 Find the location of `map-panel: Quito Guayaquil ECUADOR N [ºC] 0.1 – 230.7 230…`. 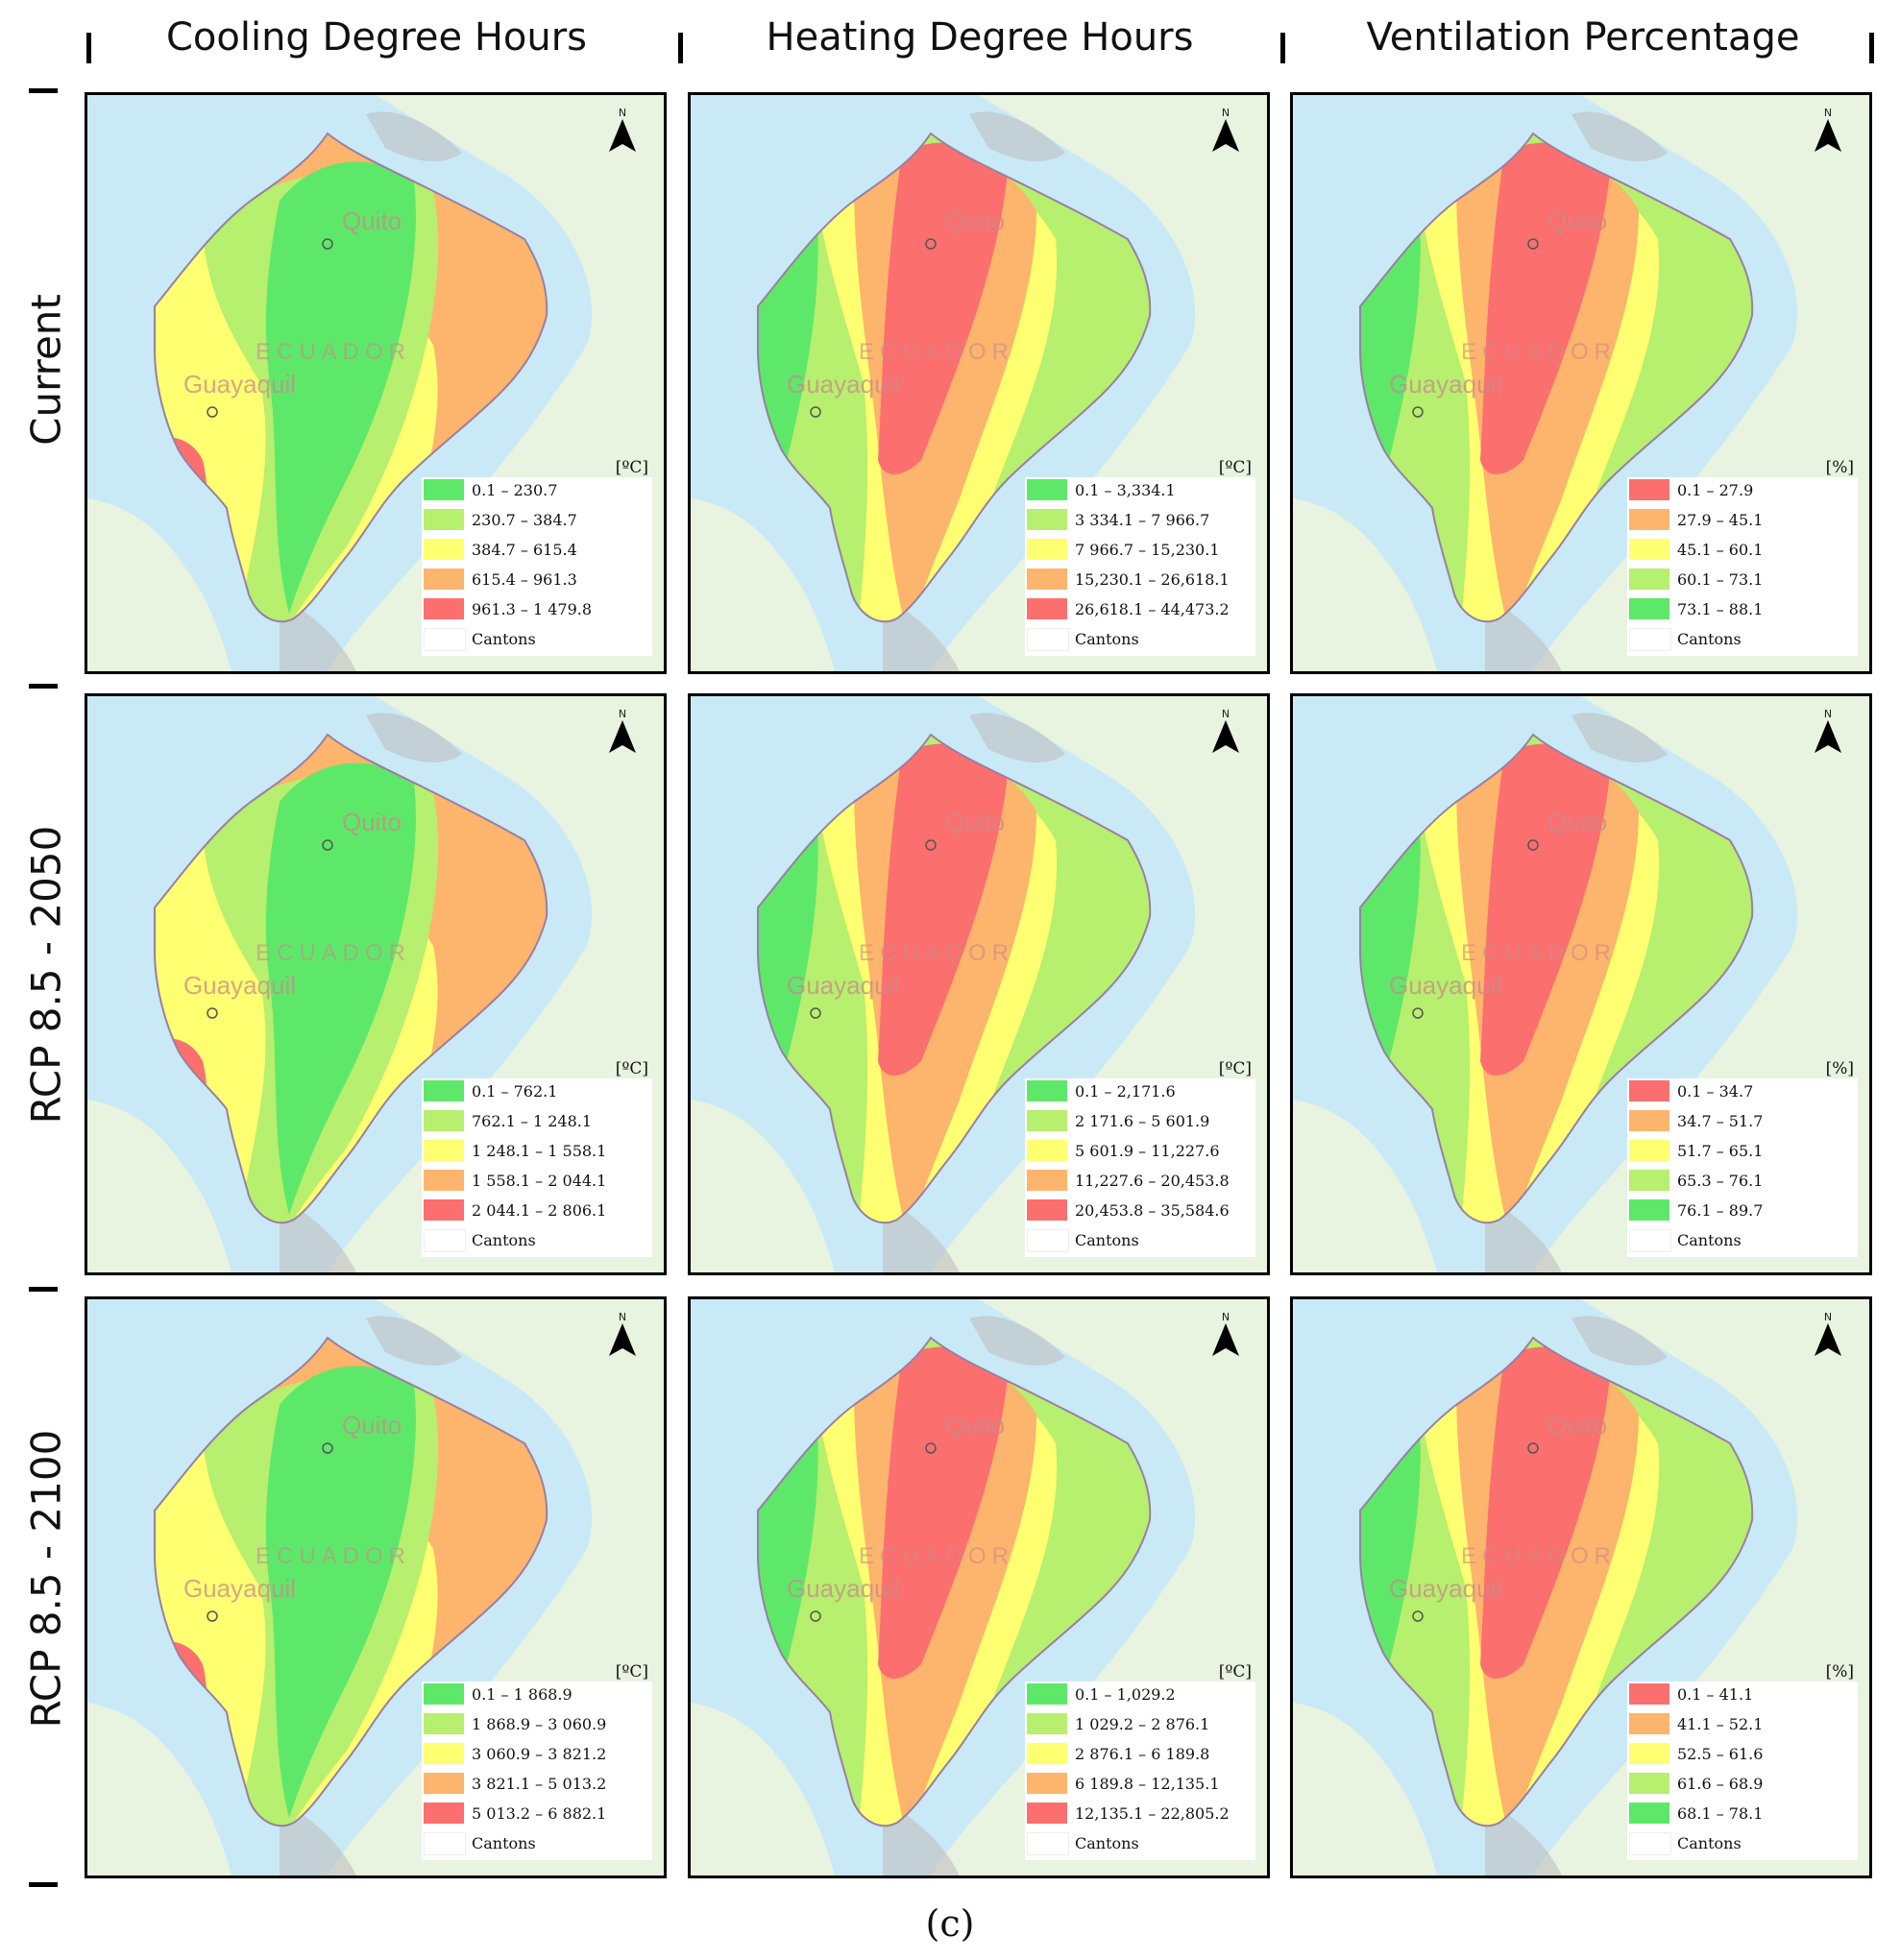

map-panel: Quito Guayaquil ECUADOR N [ºC] 0.1 – 230.7 230… is located at coordinates (376, 383).